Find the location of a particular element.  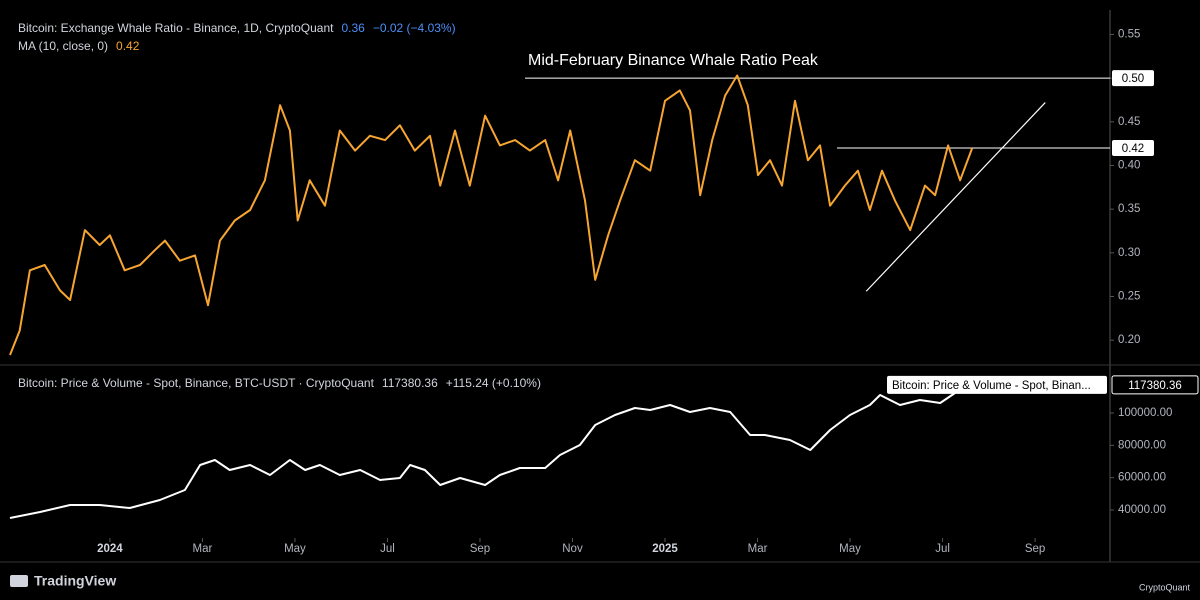

y-tick-label: 100000.00 is located at coordinates (1145, 413).